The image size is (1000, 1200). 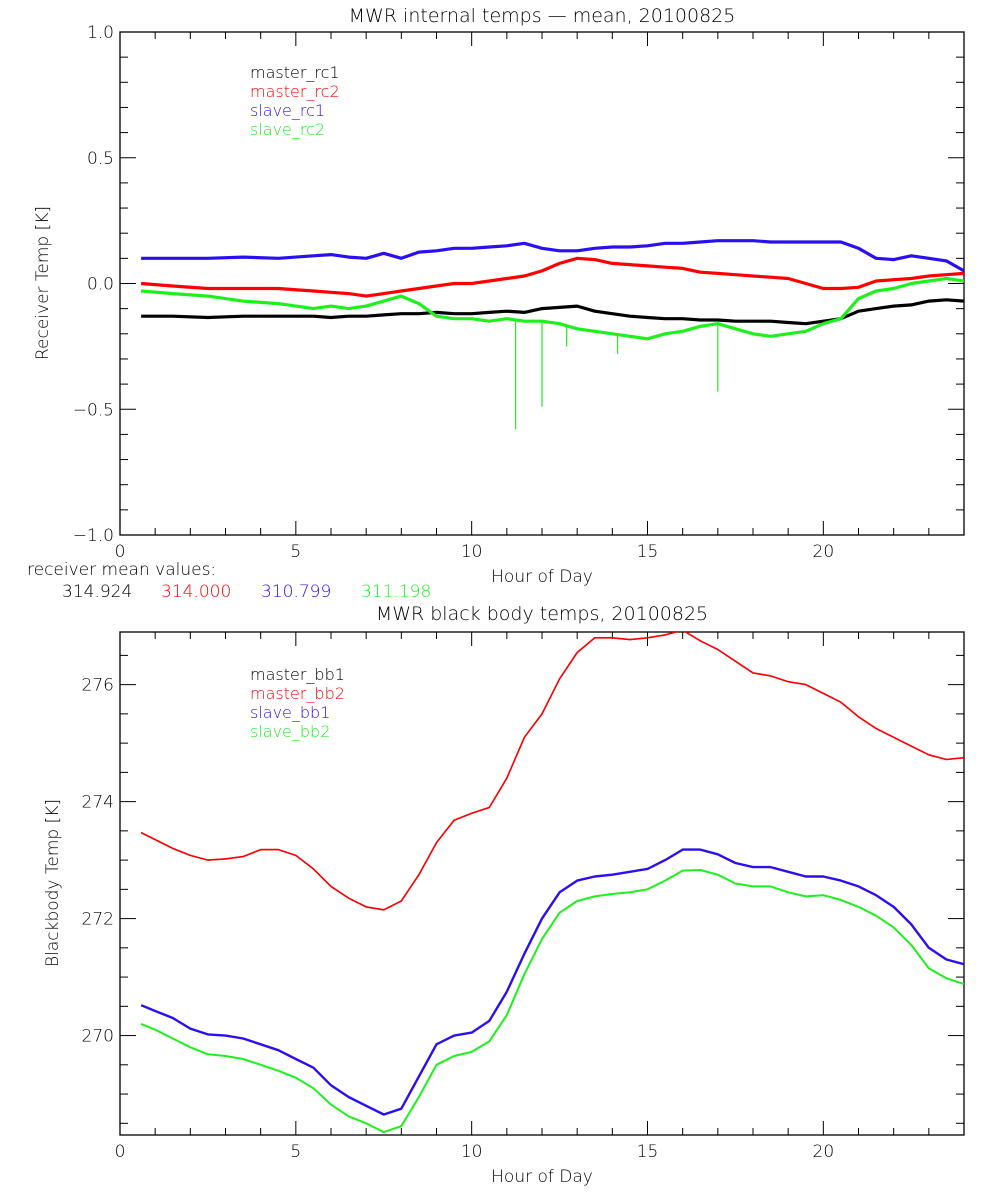 I want to click on y-tick-label: 0.0, so click(x=100, y=285).